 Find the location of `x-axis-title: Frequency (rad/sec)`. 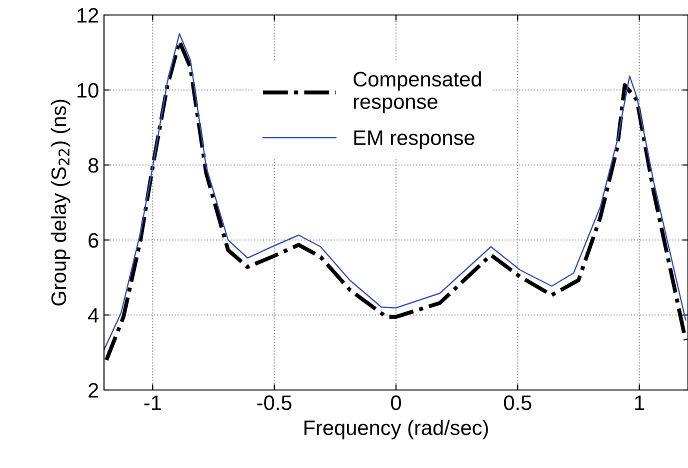

x-axis-title: Frequency (rad/sec) is located at coordinates (396, 430).